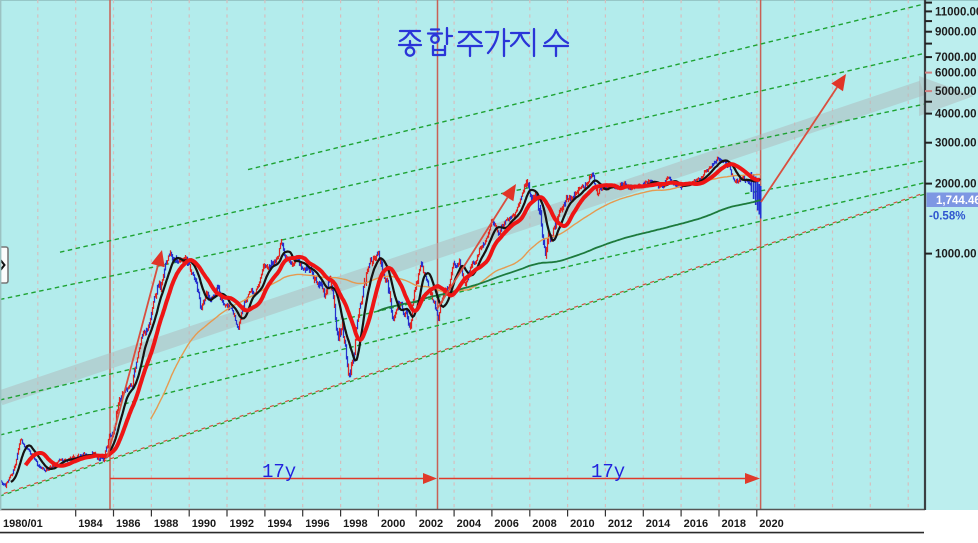  I want to click on svg-text: 1986, so click(128, 524).